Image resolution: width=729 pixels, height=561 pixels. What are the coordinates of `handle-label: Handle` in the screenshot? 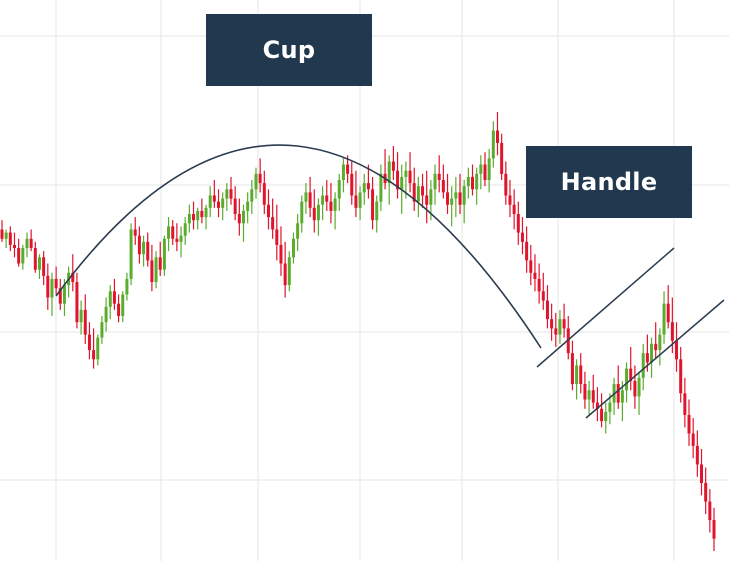 It's located at (609, 182).